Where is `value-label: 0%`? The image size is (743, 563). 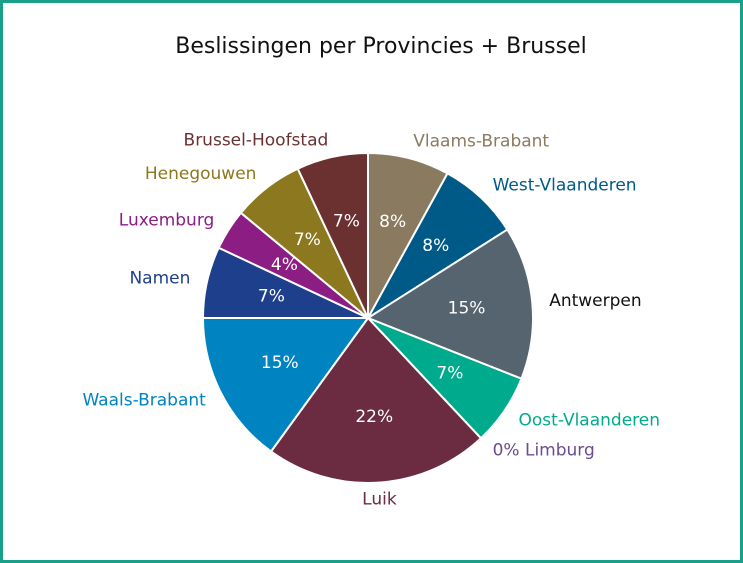
value-label: 0% is located at coordinates (506, 451).